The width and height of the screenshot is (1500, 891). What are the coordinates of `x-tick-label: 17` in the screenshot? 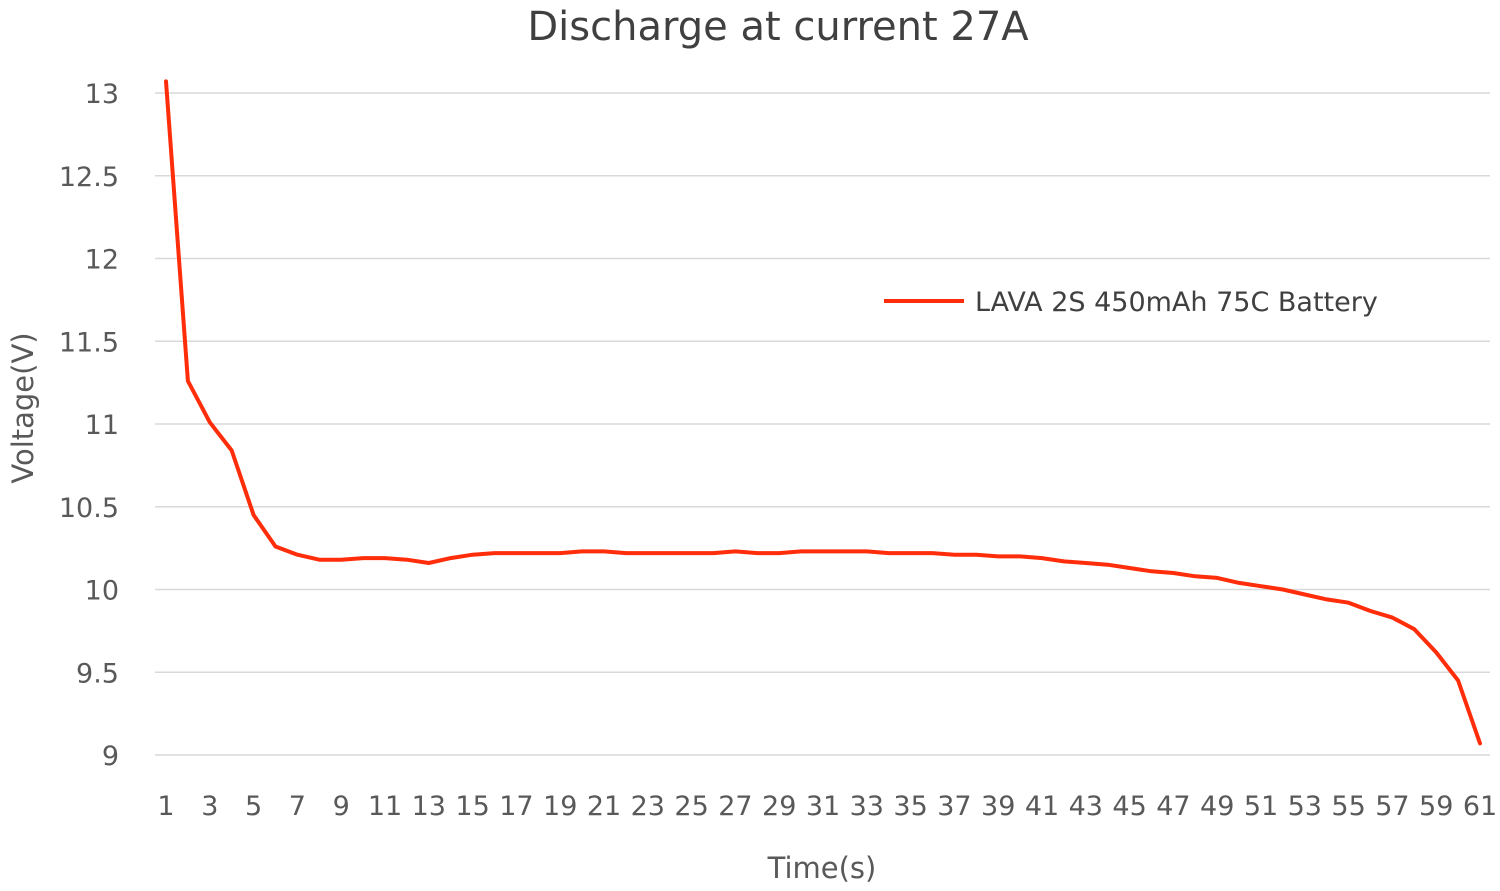 It's located at (516, 806).